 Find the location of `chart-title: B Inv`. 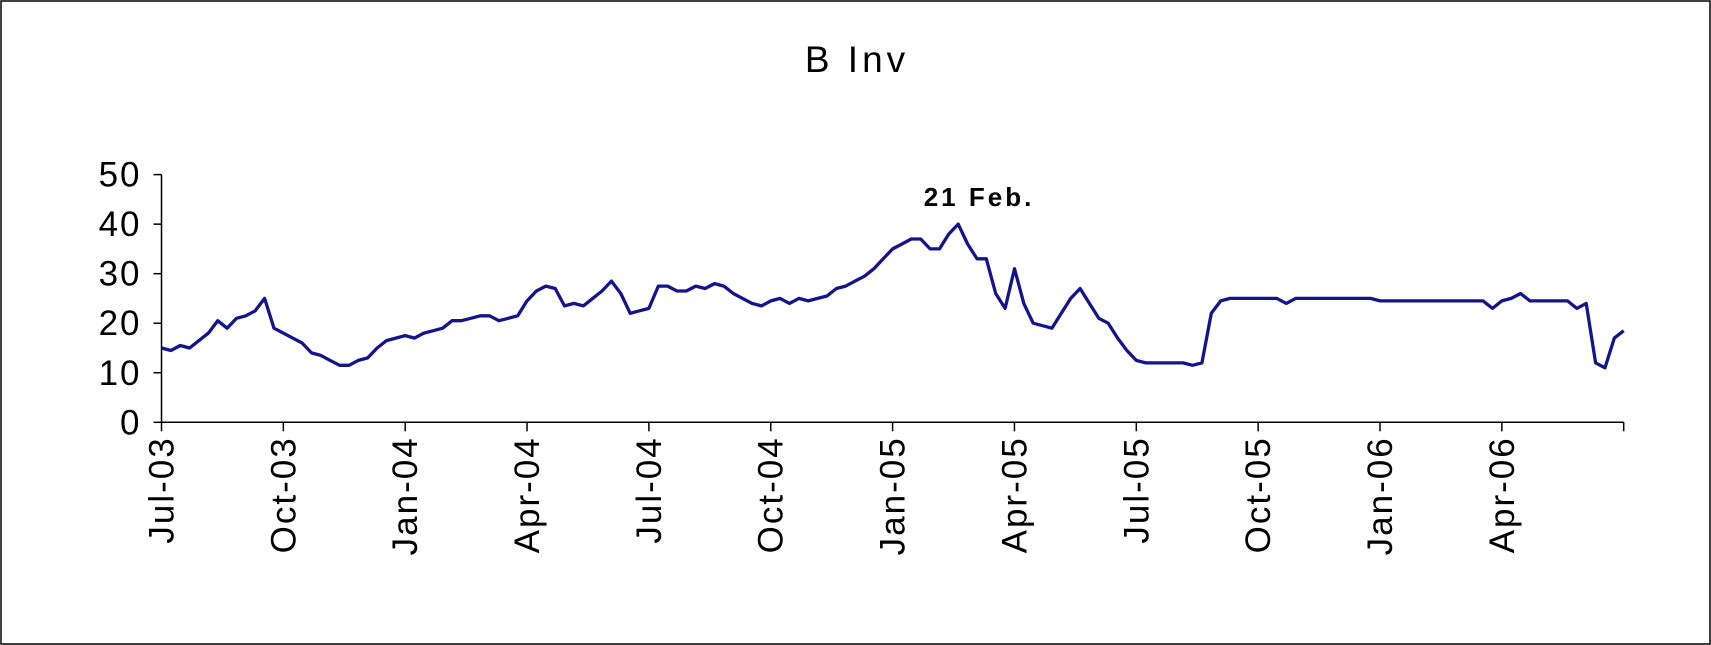

chart-title: B Inv is located at coordinates (857, 59).